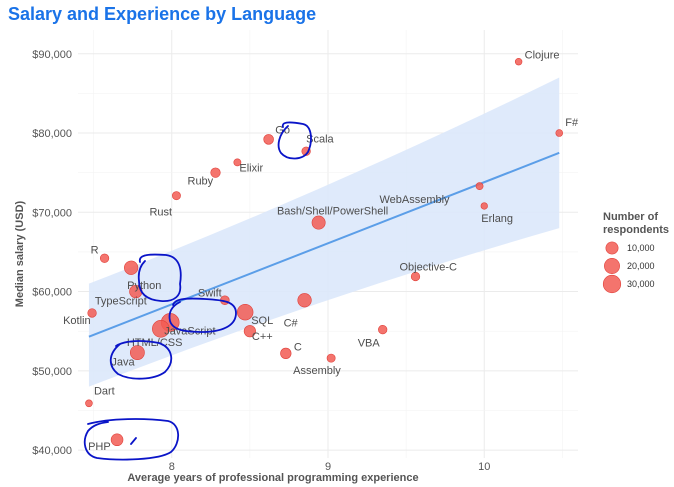  I want to click on point-f, so click(559, 133).